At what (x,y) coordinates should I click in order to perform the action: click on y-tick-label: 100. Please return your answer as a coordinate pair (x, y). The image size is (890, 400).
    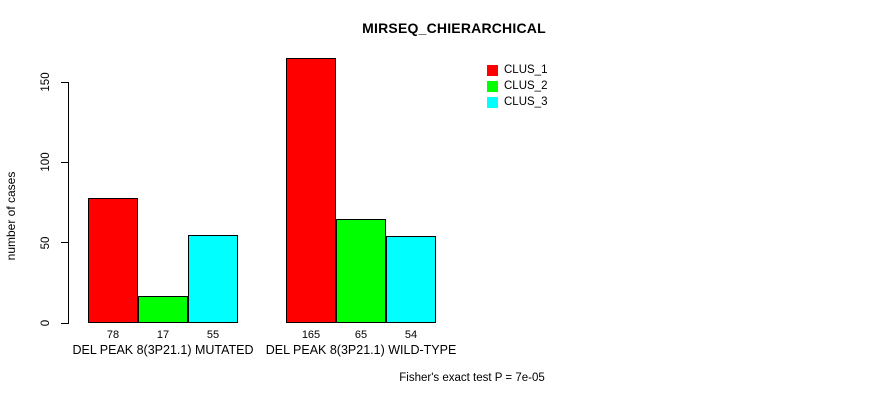
    Looking at the image, I should click on (46, 162).